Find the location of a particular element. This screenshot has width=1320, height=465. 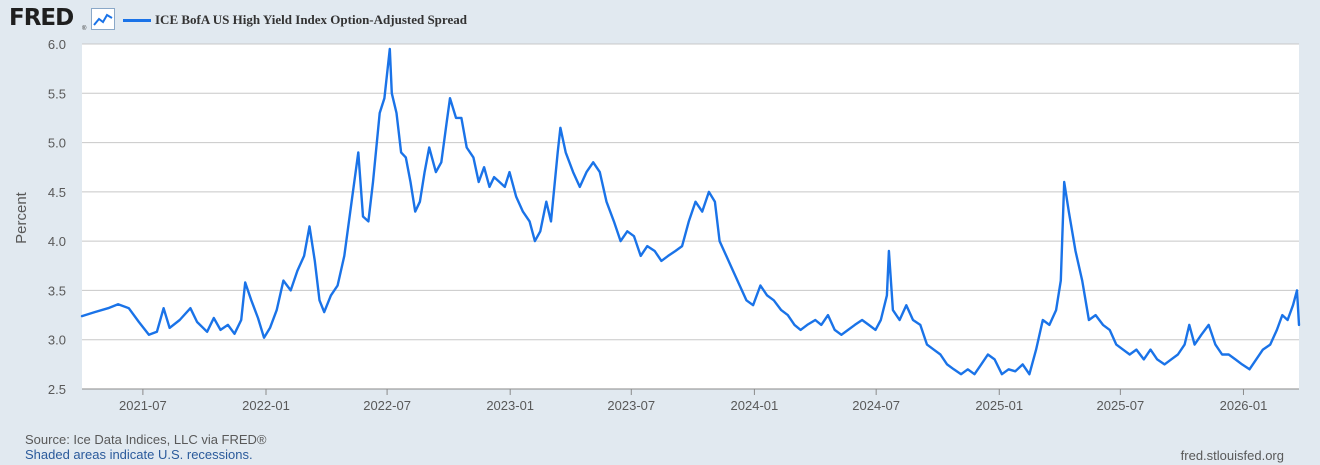

x-tick-label: 2026-01 is located at coordinates (1244, 405).